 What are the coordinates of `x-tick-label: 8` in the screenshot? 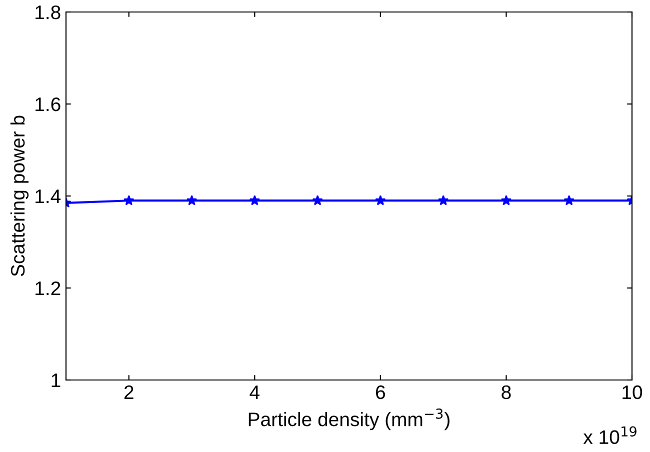 It's located at (506, 392).